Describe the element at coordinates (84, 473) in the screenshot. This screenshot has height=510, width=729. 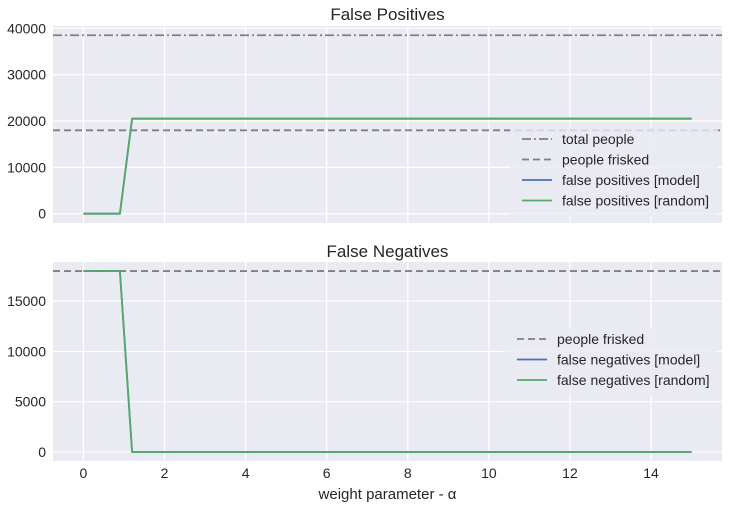
I see `x-tick-label: 0` at that location.